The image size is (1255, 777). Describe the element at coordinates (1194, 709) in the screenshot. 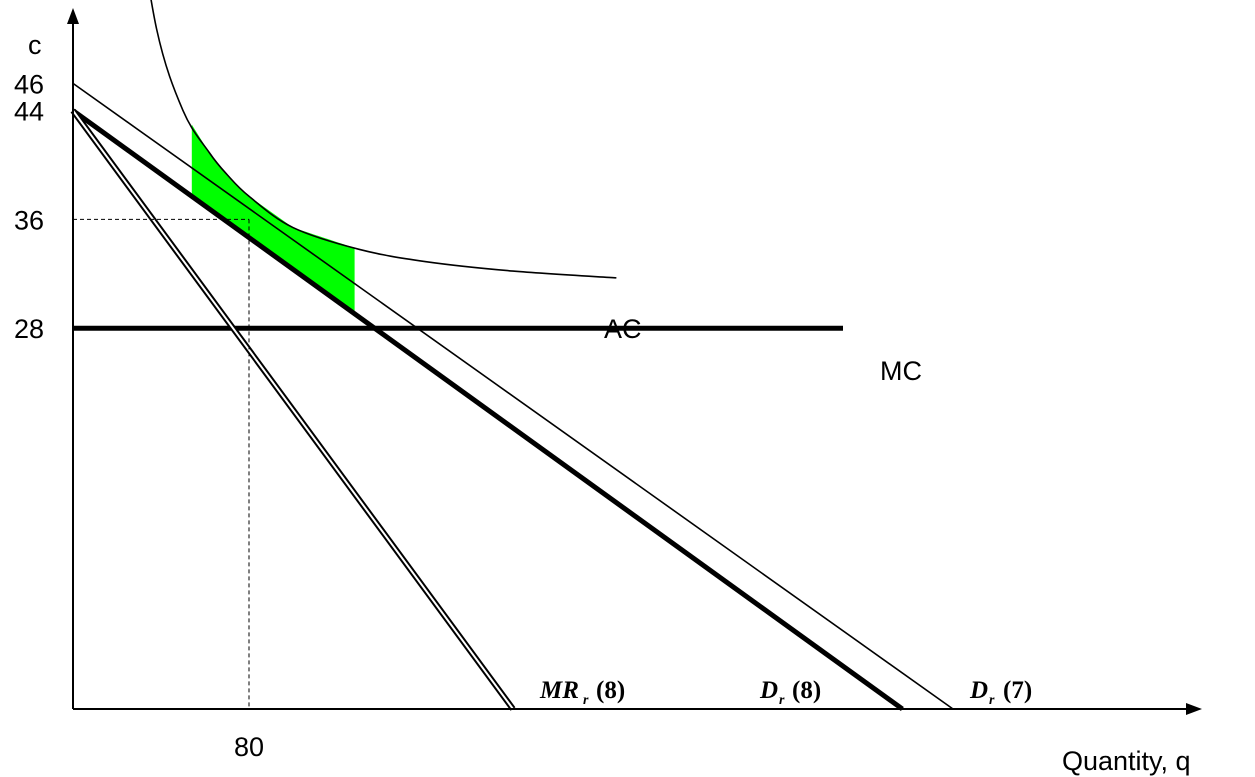

I see `x-axis-arrow` at that location.